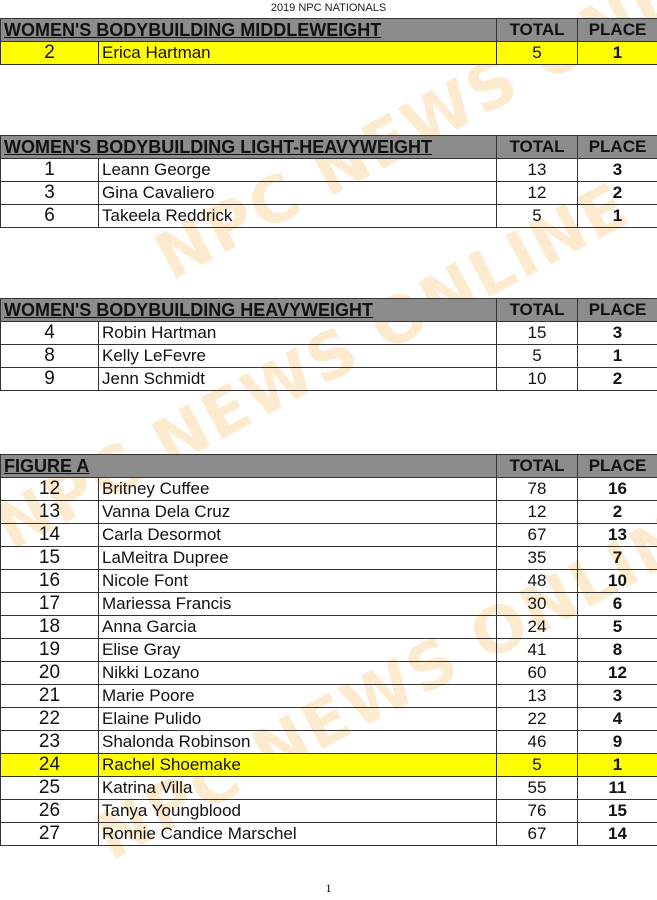 The image size is (657, 900). Describe the element at coordinates (297, 788) in the screenshot. I see `competitor-name: Katrina Villa` at that location.